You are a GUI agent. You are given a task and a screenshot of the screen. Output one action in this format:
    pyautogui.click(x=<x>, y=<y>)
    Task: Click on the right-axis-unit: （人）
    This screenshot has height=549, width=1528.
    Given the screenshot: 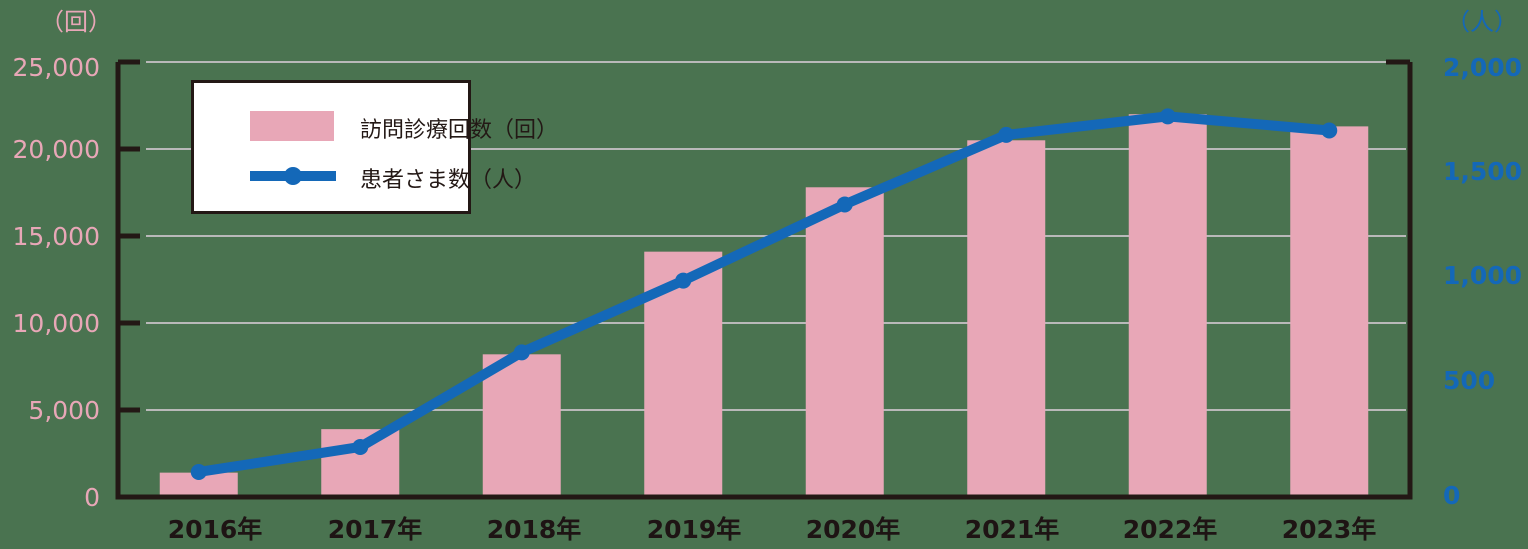 What is the action you would take?
    pyautogui.click(x=1482, y=22)
    